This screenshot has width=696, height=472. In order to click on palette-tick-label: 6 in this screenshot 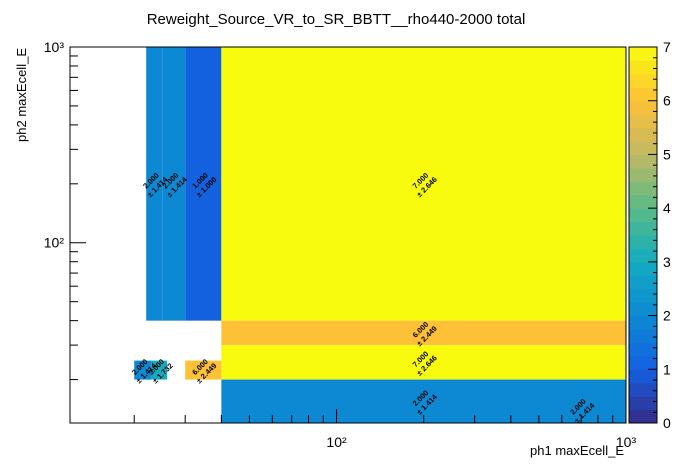, I will do `click(667, 101)`.